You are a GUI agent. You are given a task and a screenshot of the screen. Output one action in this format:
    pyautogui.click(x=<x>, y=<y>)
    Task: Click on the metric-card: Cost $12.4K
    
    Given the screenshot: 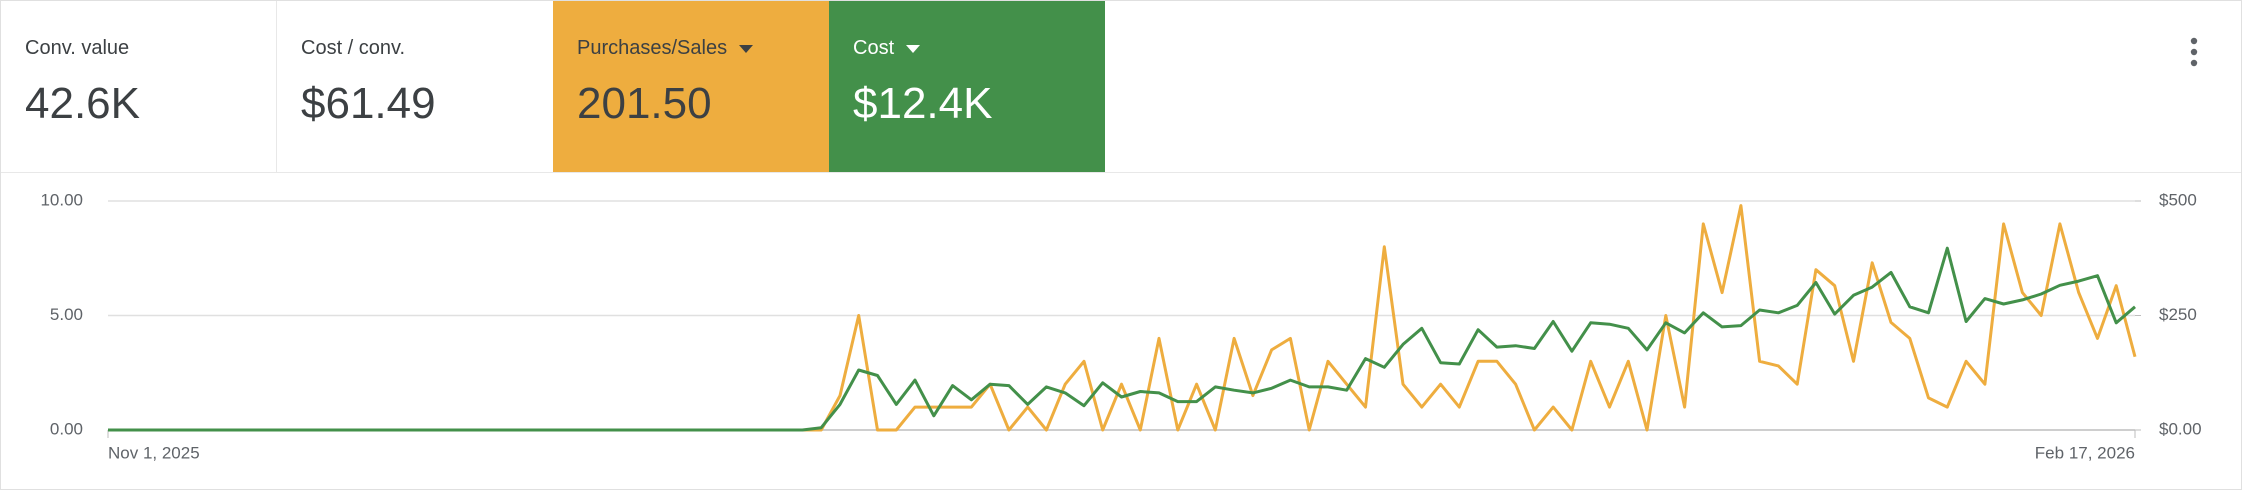 What is the action you would take?
    pyautogui.click(x=967, y=86)
    